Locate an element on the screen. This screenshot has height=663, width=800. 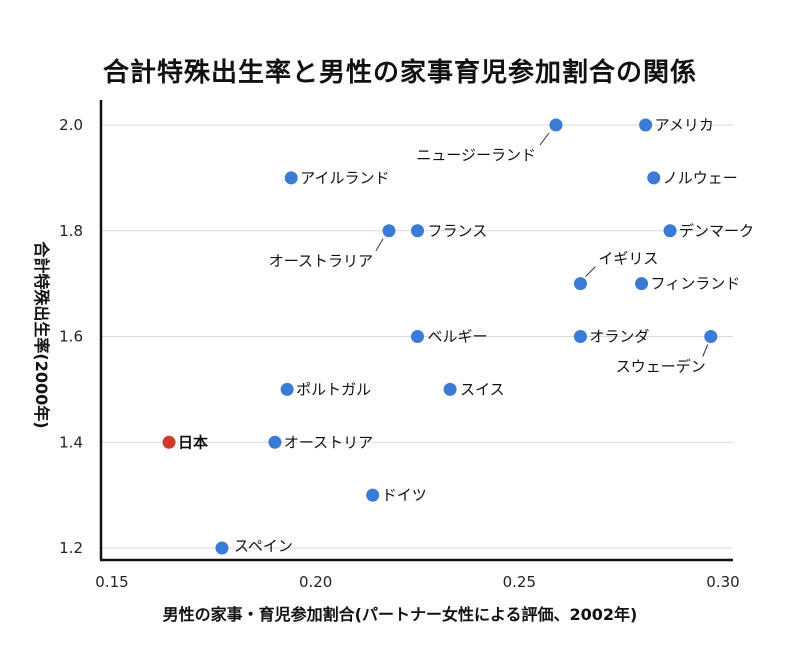
y-tick-labels: 1.2 1.4 1.6 1.8 2.0 is located at coordinates (71, 336).